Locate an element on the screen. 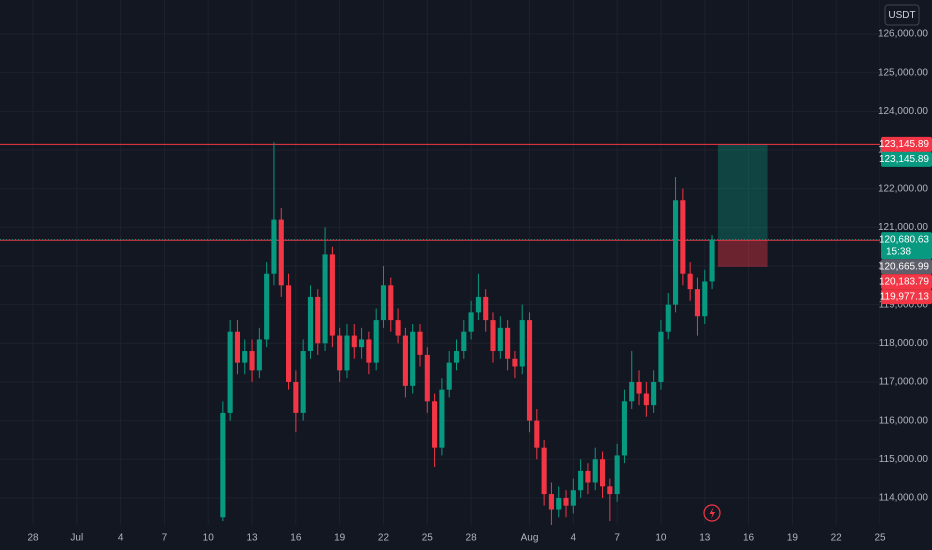 The height and width of the screenshot is (550, 932). x-tick-label: 25 is located at coordinates (428, 538).